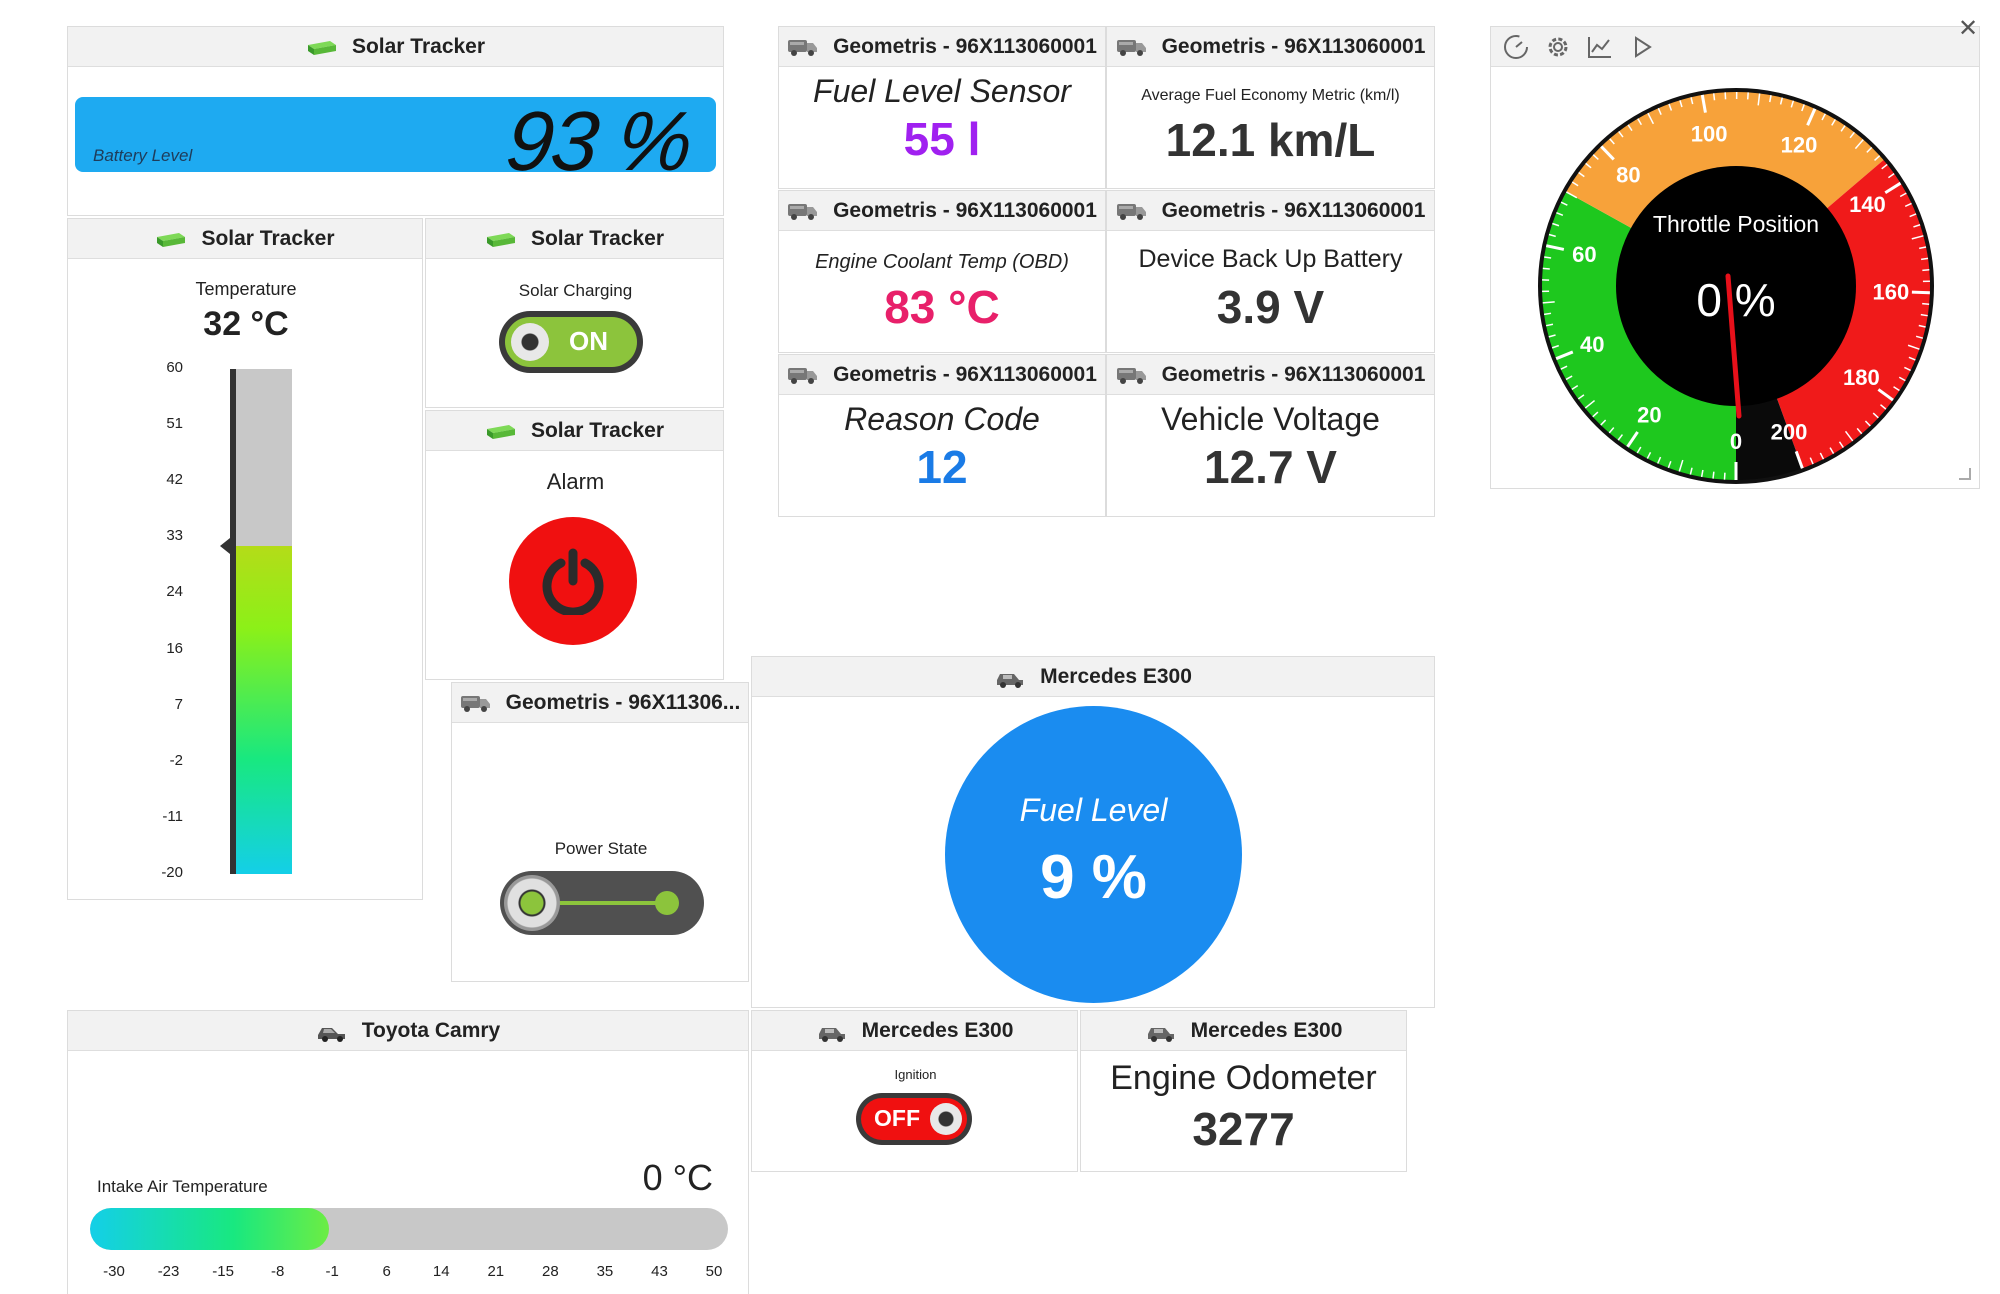 The width and height of the screenshot is (2000, 1294). What do you see at coordinates (942, 435) in the screenshot?
I see `reason-code-widget: Geometris - 96X113060001 Reason Code 12` at bounding box center [942, 435].